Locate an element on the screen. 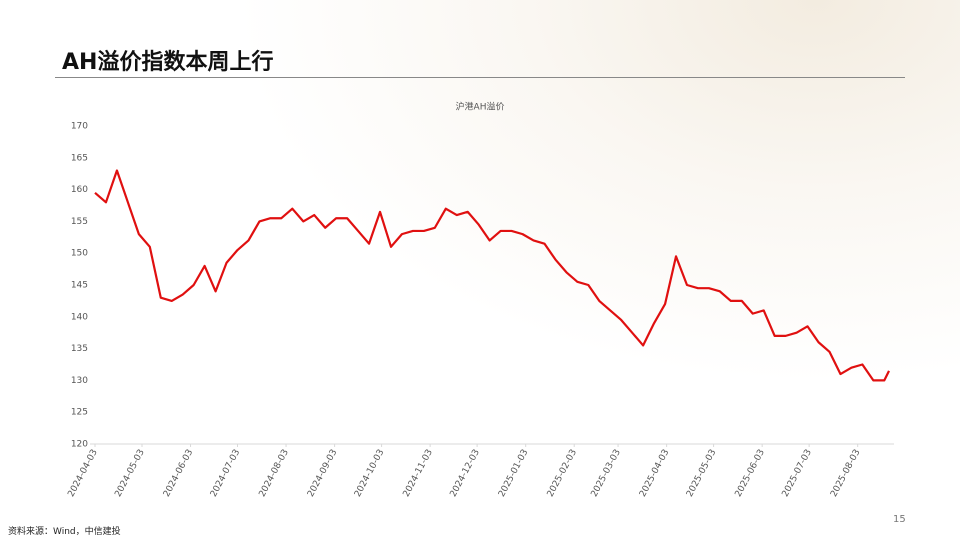 This screenshot has width=960, height=540. x-tick-label: 2024-05-03 is located at coordinates (129, 473).